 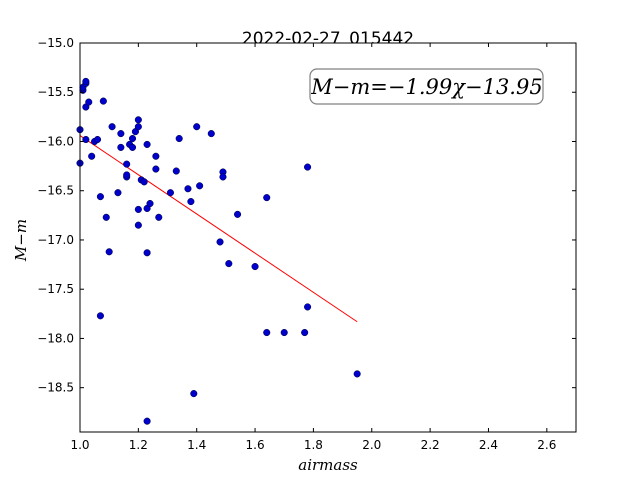 I want to click on x-tick-label: 2.0, so click(x=371, y=445).